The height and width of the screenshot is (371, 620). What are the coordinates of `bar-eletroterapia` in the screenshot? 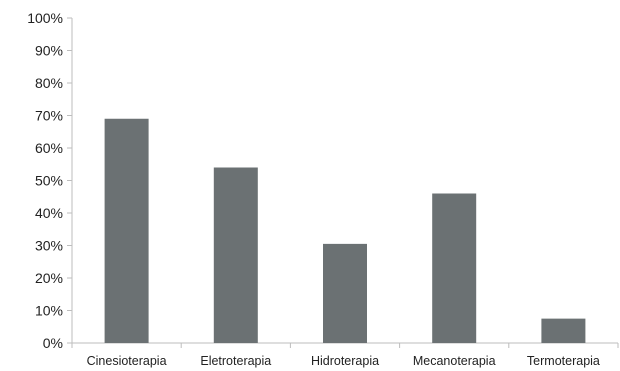 It's located at (235, 255).